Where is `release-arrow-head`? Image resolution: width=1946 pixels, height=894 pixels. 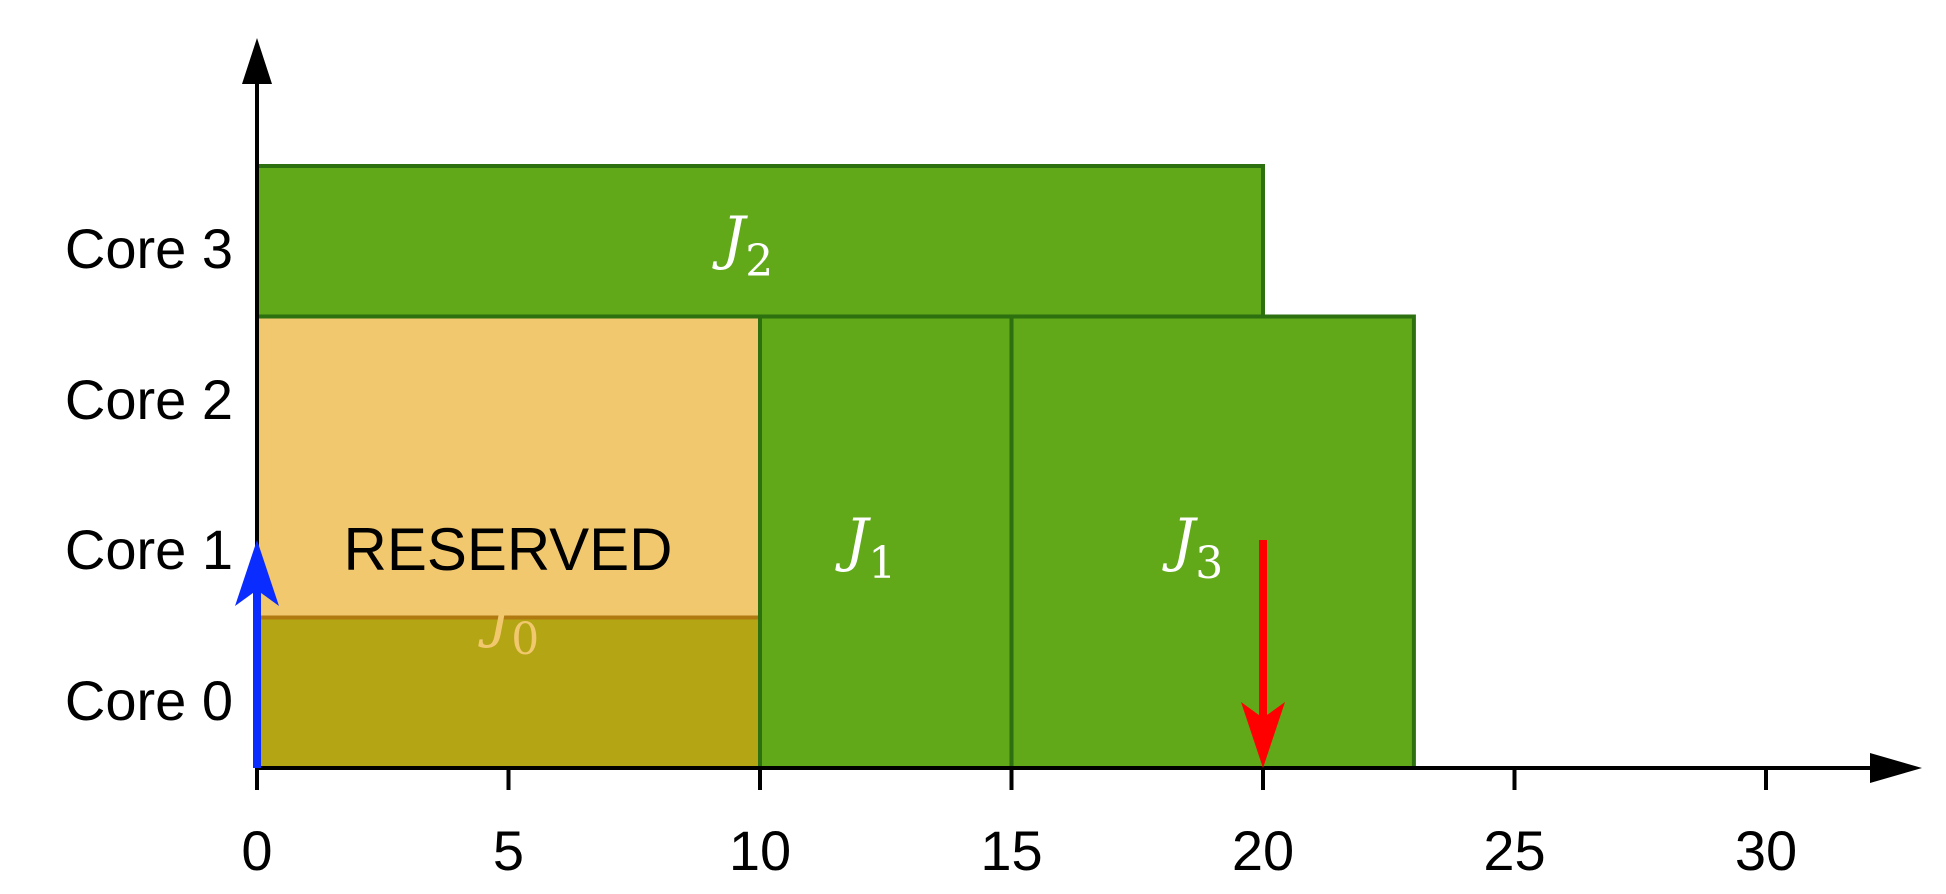 release-arrow-head is located at coordinates (257, 573).